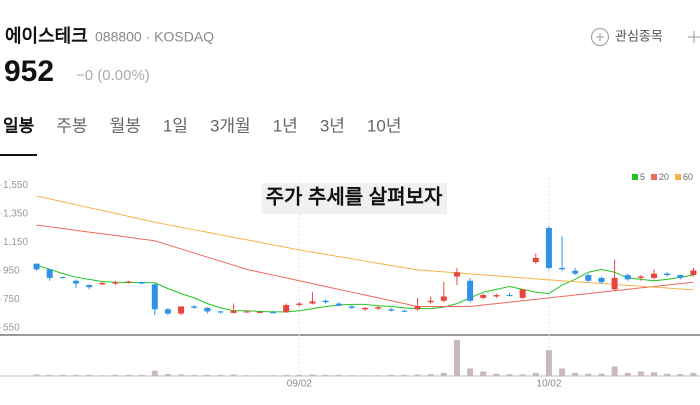 Image resolution: width=700 pixels, height=405 pixels. I want to click on period-tab: 일봉, so click(19, 125).